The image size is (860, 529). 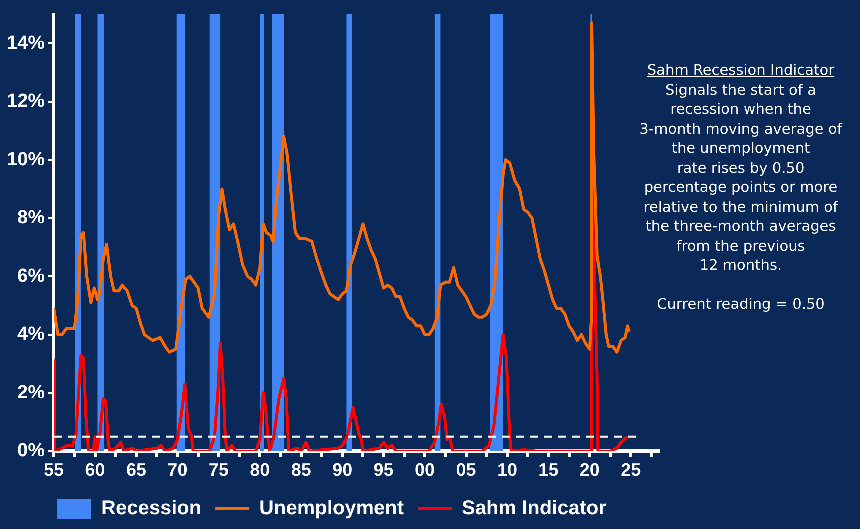 What do you see at coordinates (741, 178) in the screenshot?
I see `text: Signals the start of a recession when the 3-month moving average of the unemployment rate rises by 0.50 percentage points or more relative to the minimum of the three-month averages from the previous 12 months.` at bounding box center [741, 178].